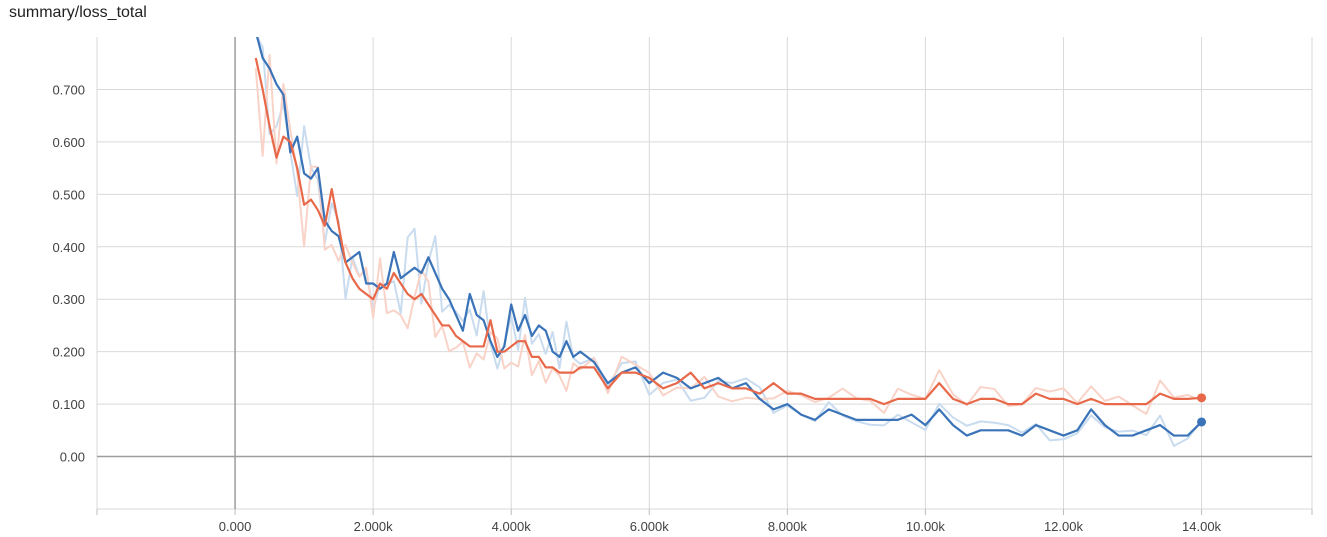 The image size is (1327, 537). I want to click on x-tick-label: 0.000, so click(235, 526).